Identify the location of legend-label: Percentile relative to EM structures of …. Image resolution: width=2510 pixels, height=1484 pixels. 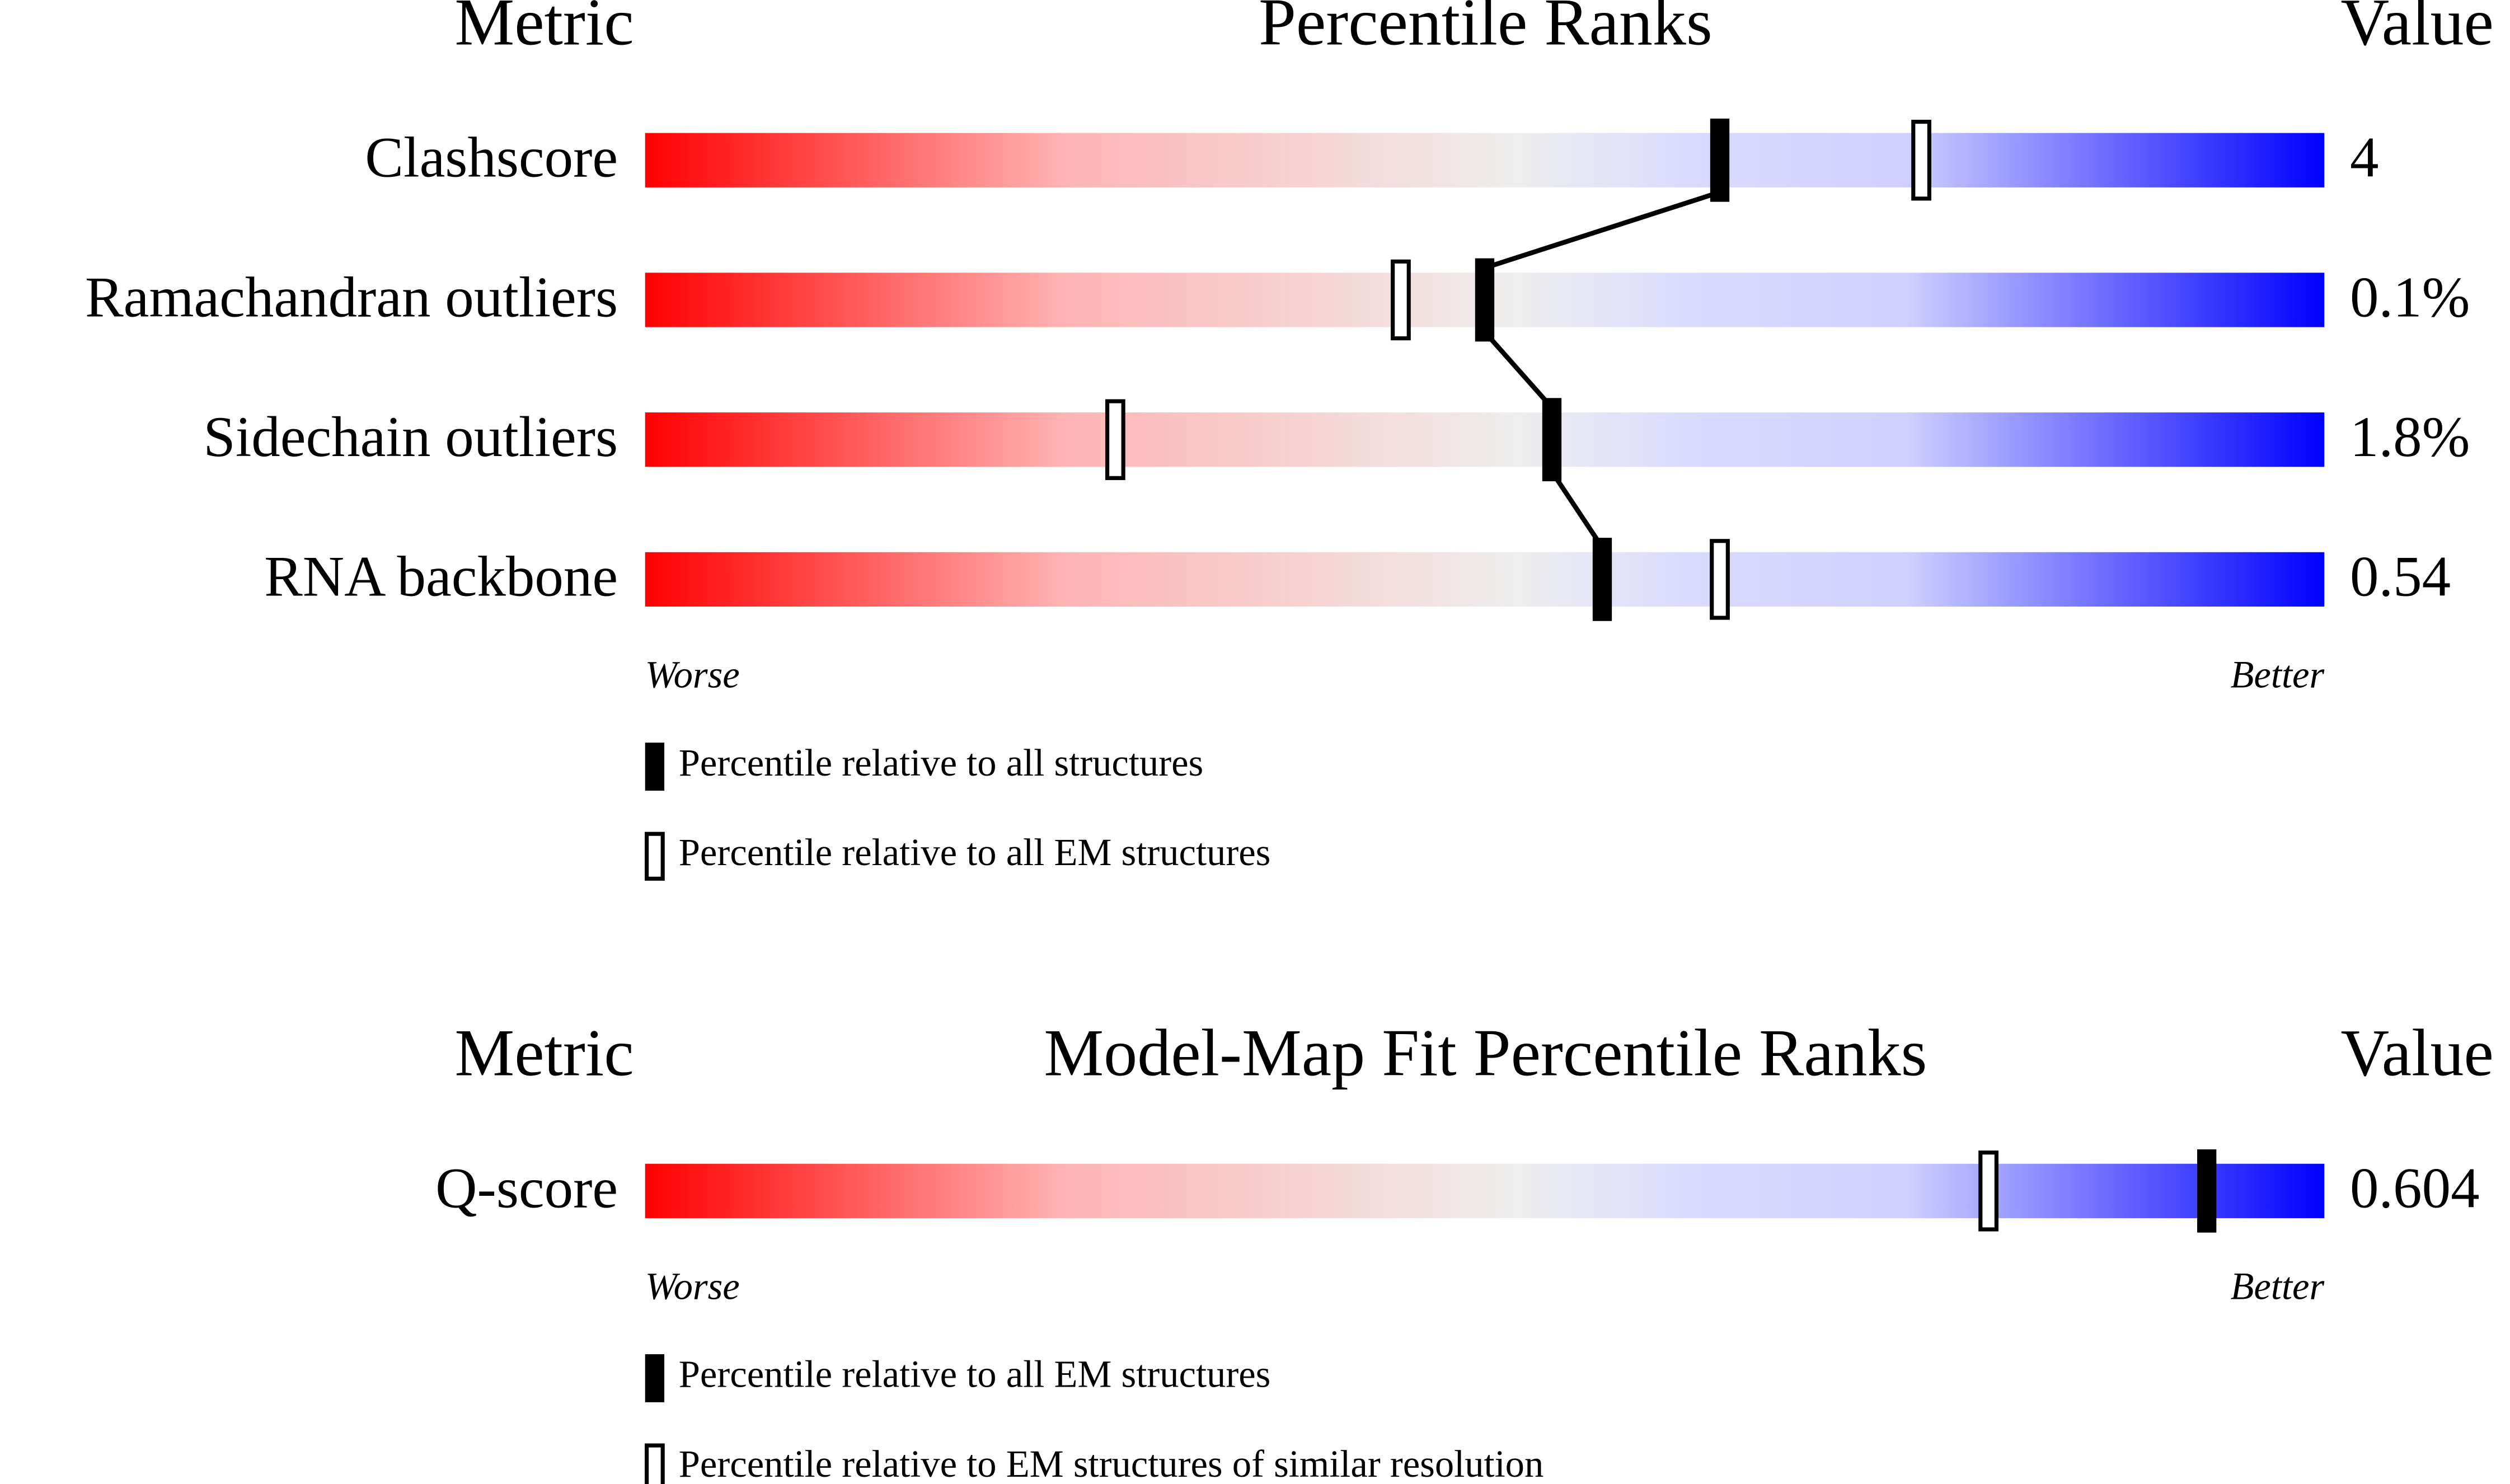
(1111, 1463).